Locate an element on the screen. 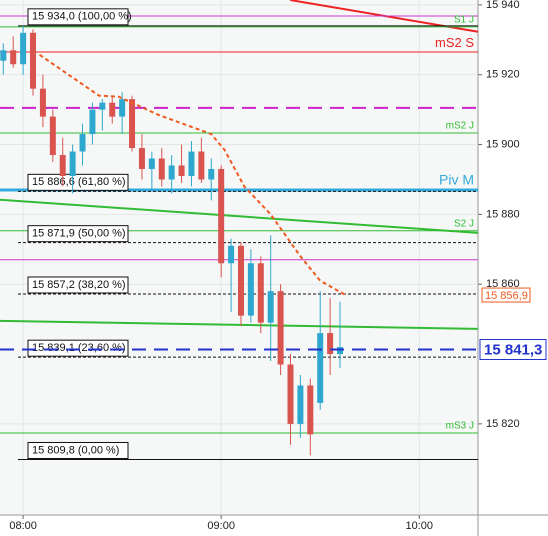  ma-price-label: 15 856,9 is located at coordinates (506, 296).